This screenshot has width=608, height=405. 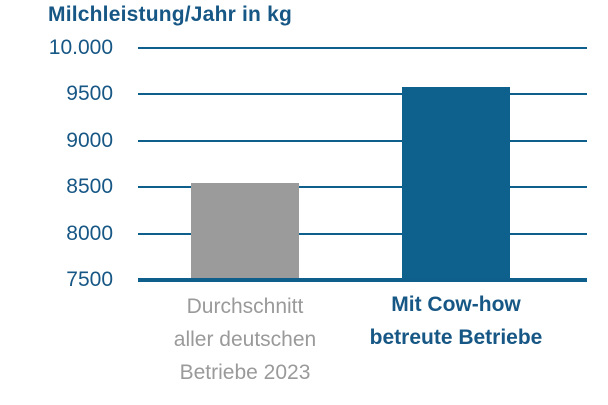 I want to click on x-label-line: Durchschnitt, so click(x=245, y=306).